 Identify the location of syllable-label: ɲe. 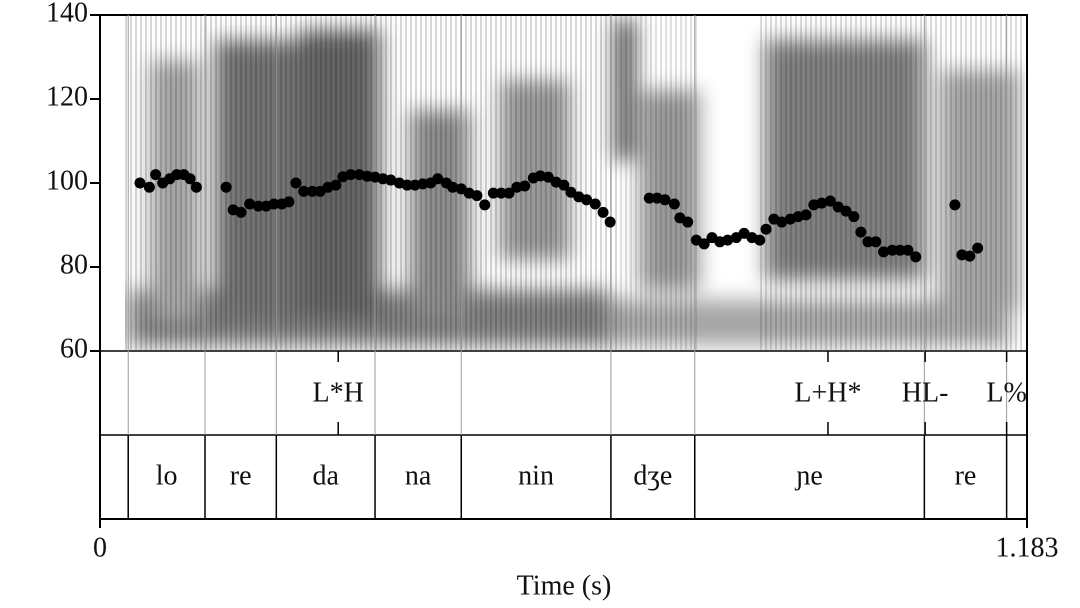
(808, 475).